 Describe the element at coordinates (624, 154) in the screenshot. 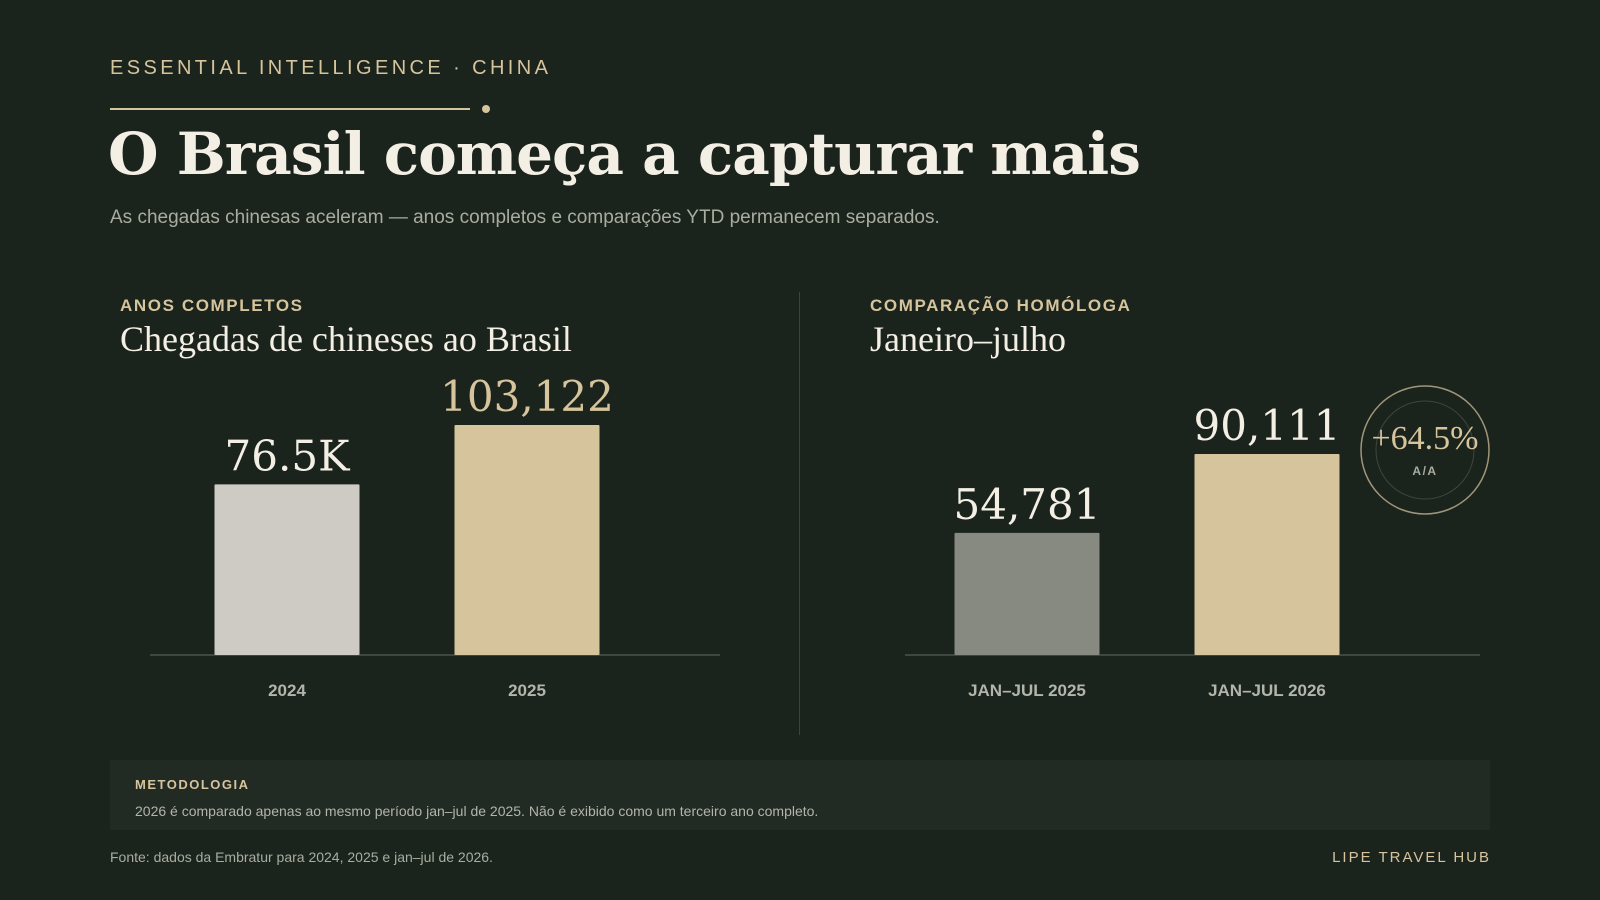

I see `page-title: O Brasil começa a capturar mais` at that location.